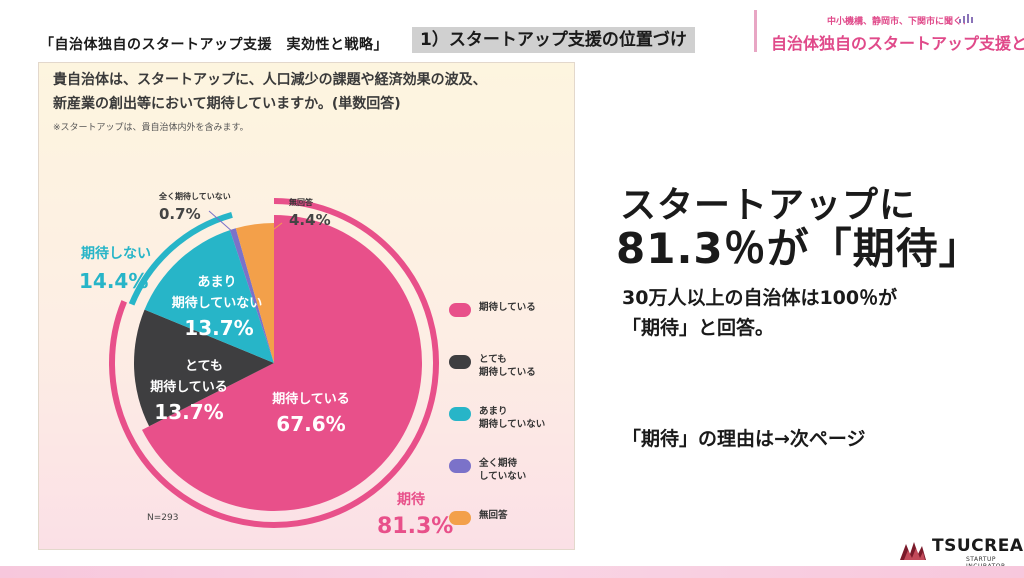 The image size is (1024, 578). I want to click on group-label-expect: 期待, so click(411, 499).